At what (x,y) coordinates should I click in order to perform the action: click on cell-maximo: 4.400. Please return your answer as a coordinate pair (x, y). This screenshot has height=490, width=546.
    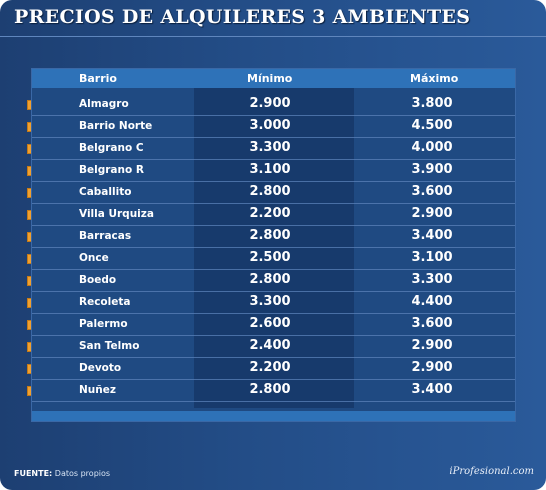
    Looking at the image, I should click on (432, 301).